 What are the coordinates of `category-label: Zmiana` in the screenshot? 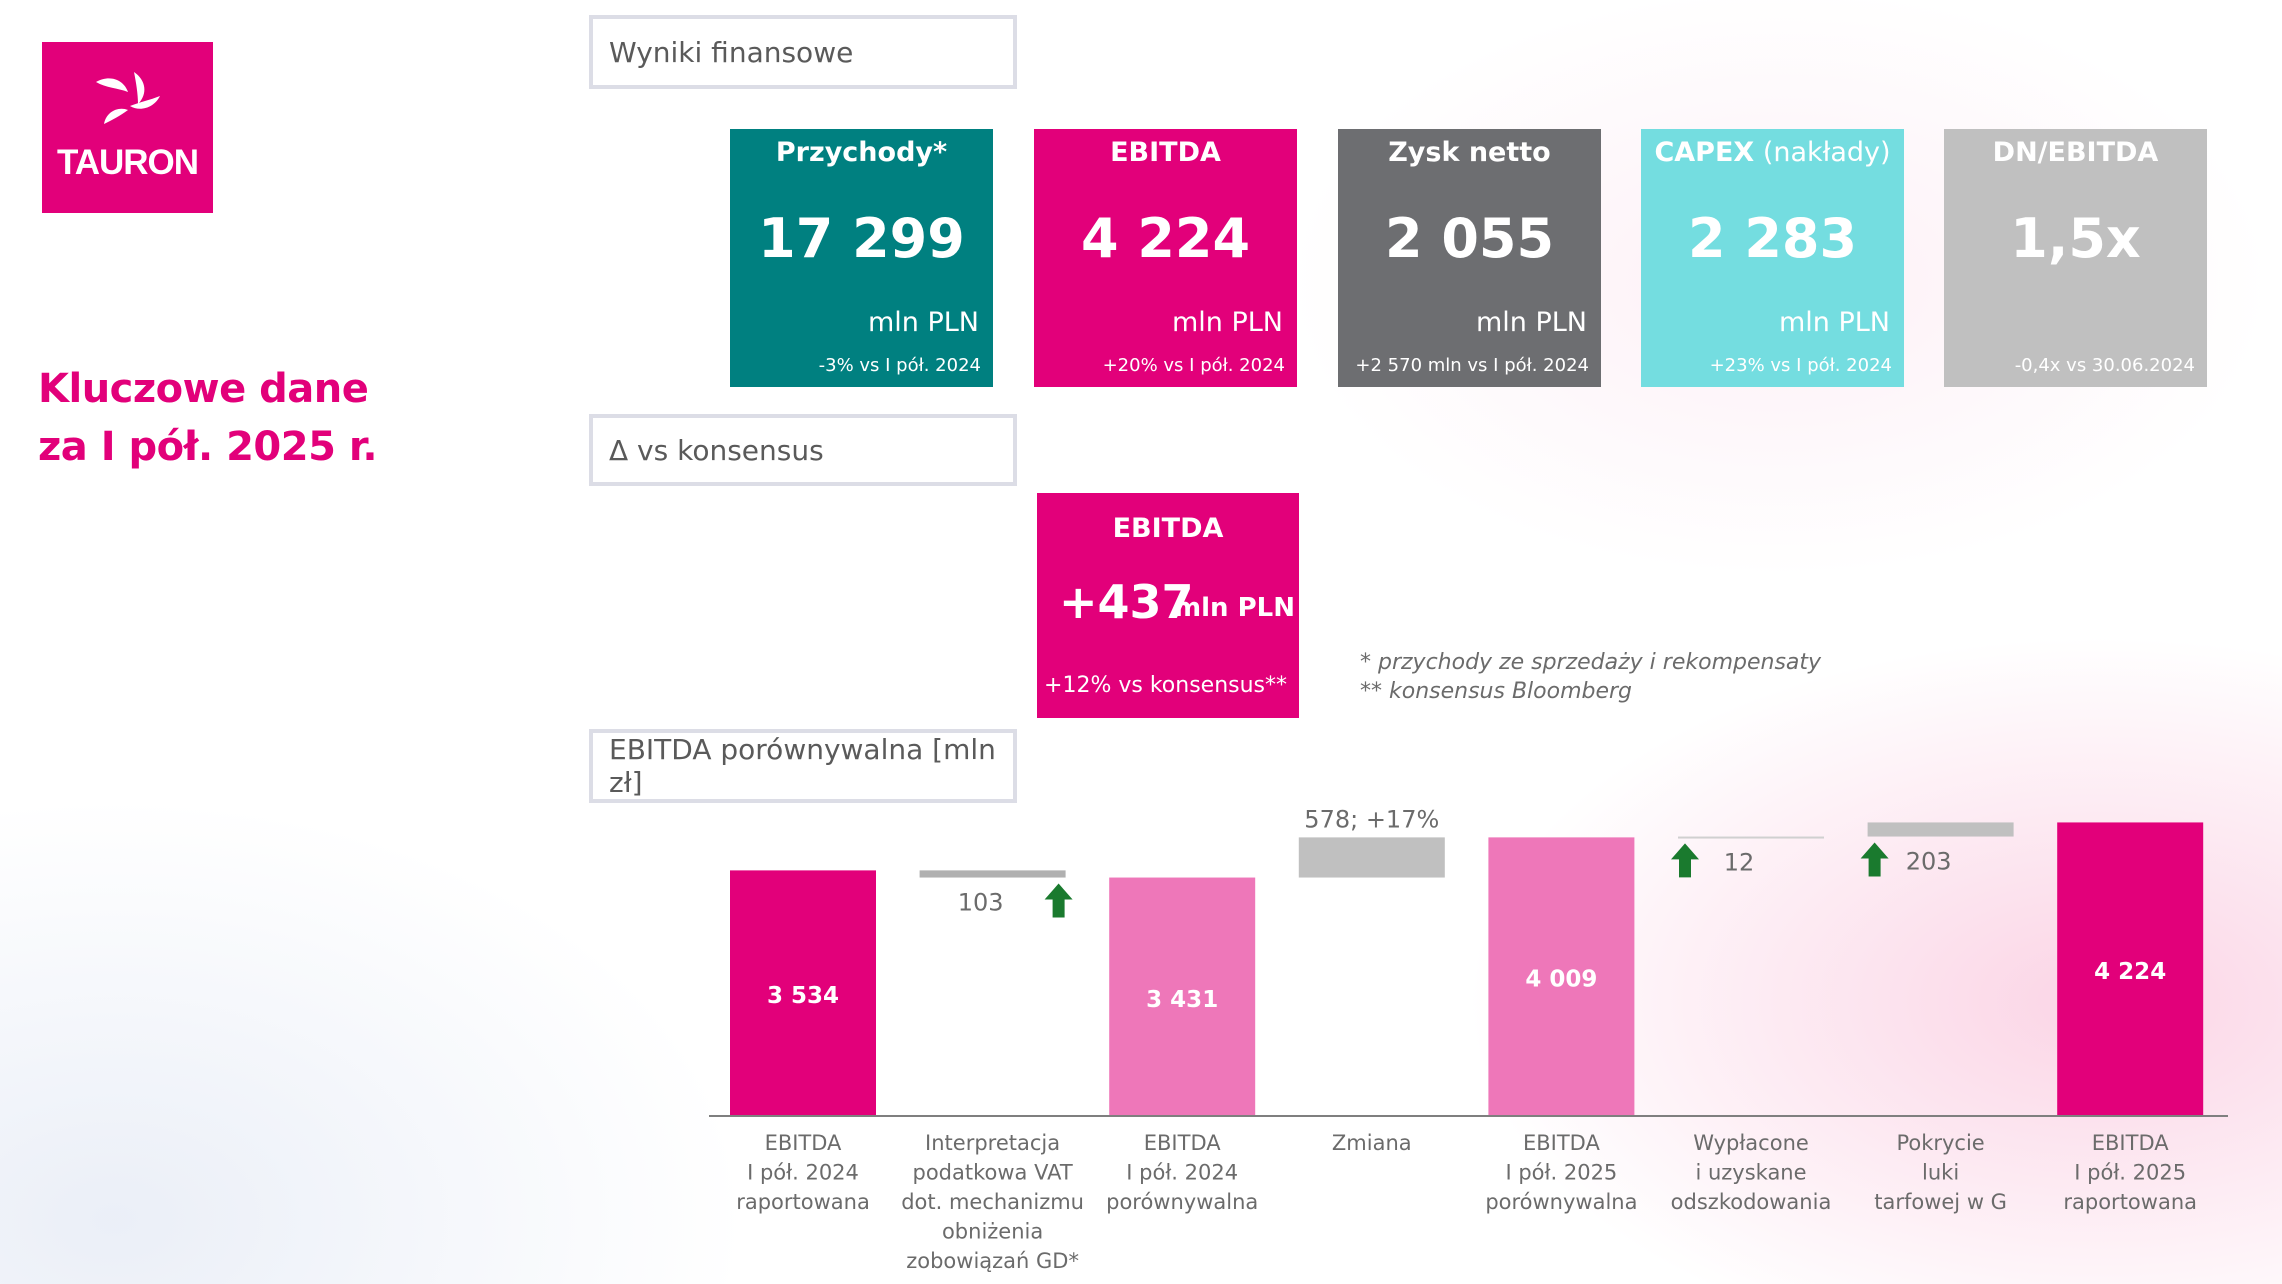 It's located at (1372, 1143).